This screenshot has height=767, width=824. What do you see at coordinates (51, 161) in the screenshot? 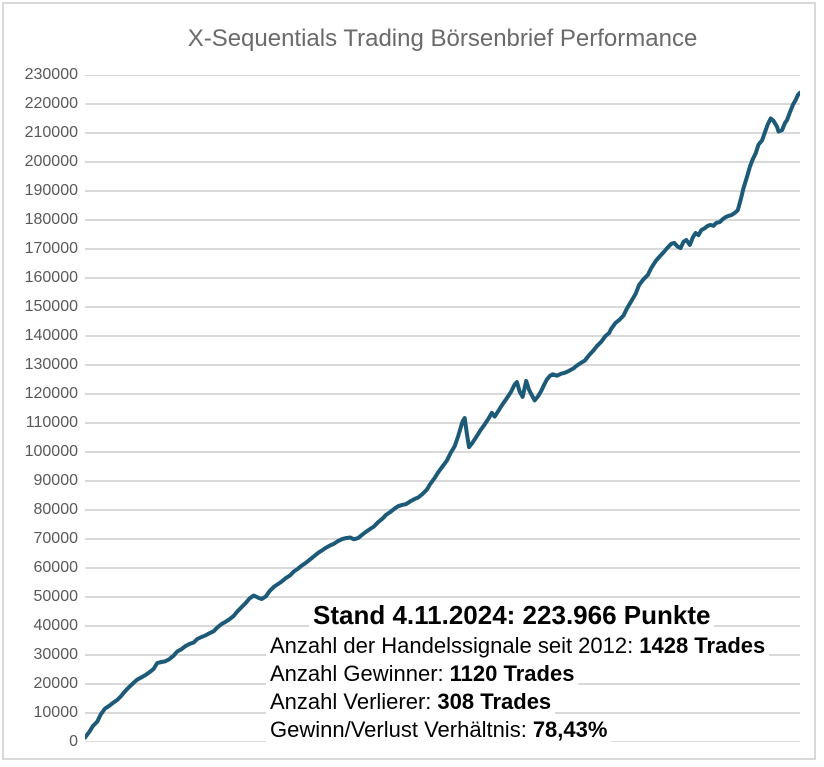
I see `y-axis-tick-label: 200000` at bounding box center [51, 161].